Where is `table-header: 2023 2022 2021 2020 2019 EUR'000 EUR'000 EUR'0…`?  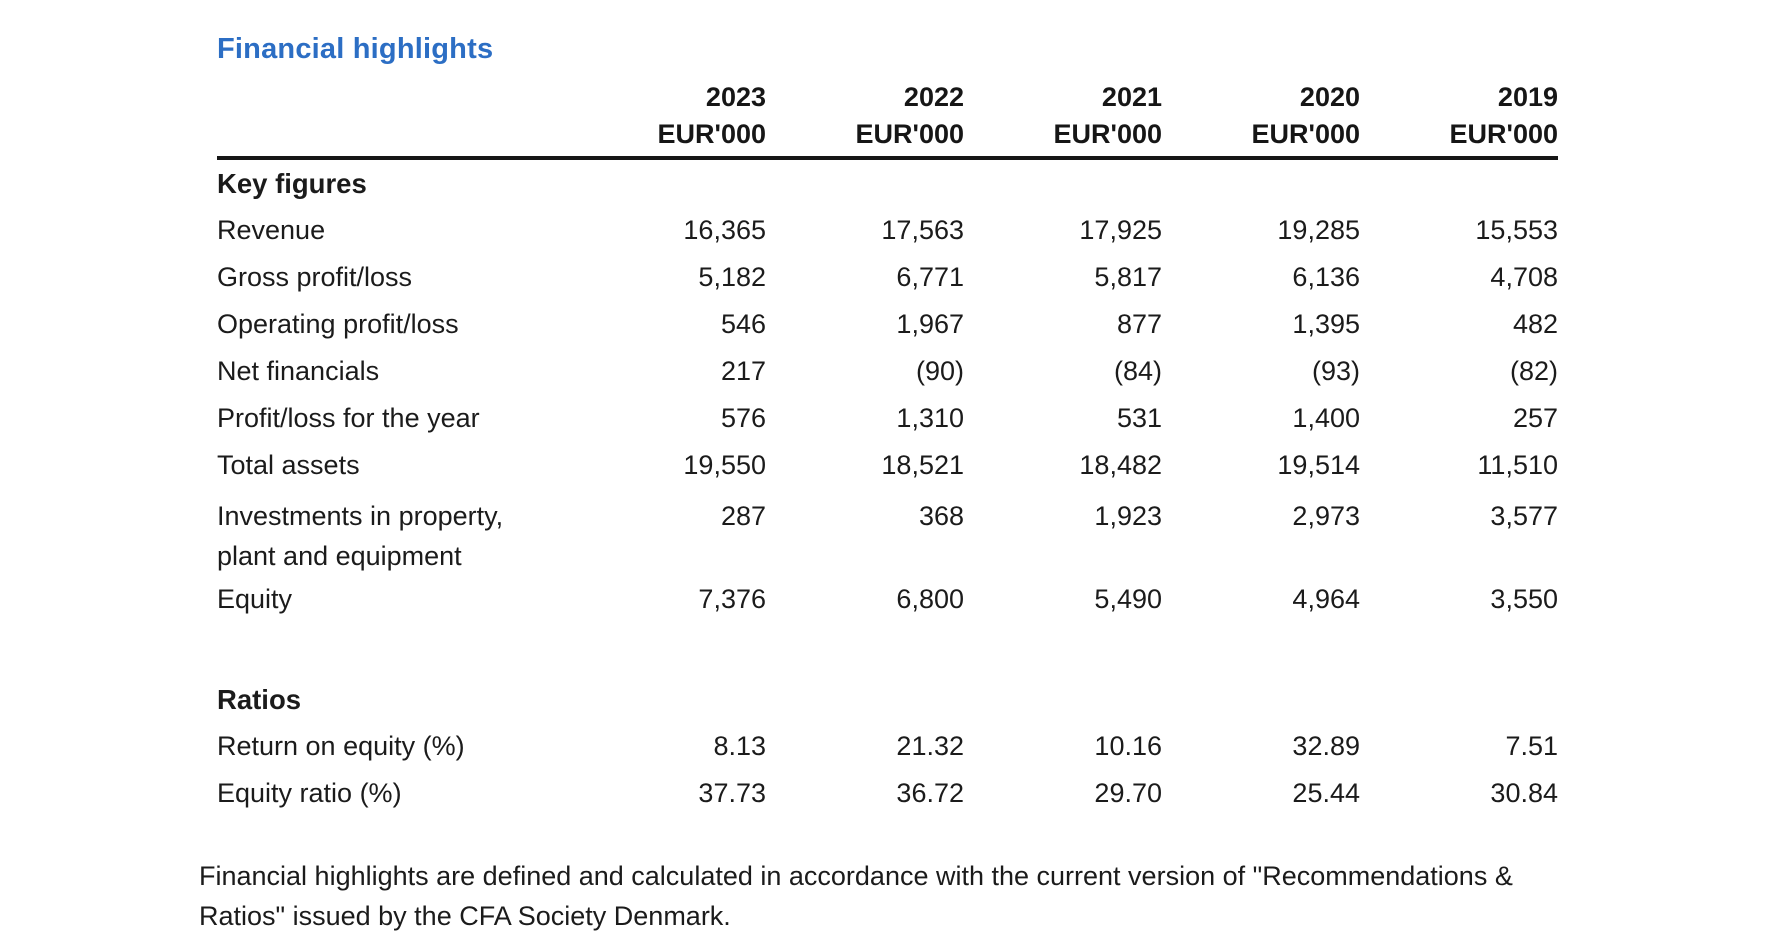
table-header: 2023 2022 2021 2020 2019 EUR'000 EUR'000 EUR'0… is located at coordinates (887, 119).